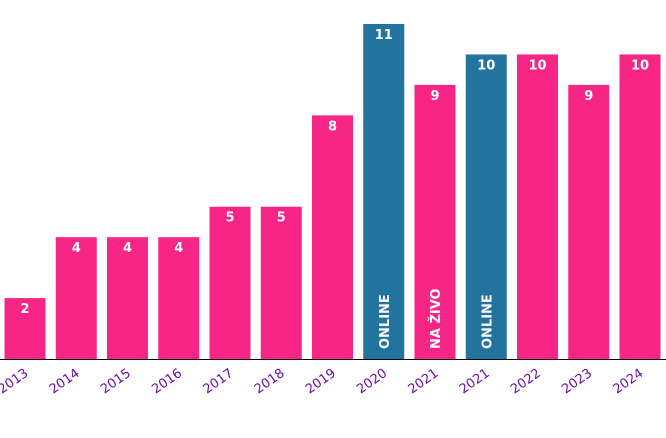 This screenshot has height=438, width=666. I want to click on value-label: 8, so click(332, 126).